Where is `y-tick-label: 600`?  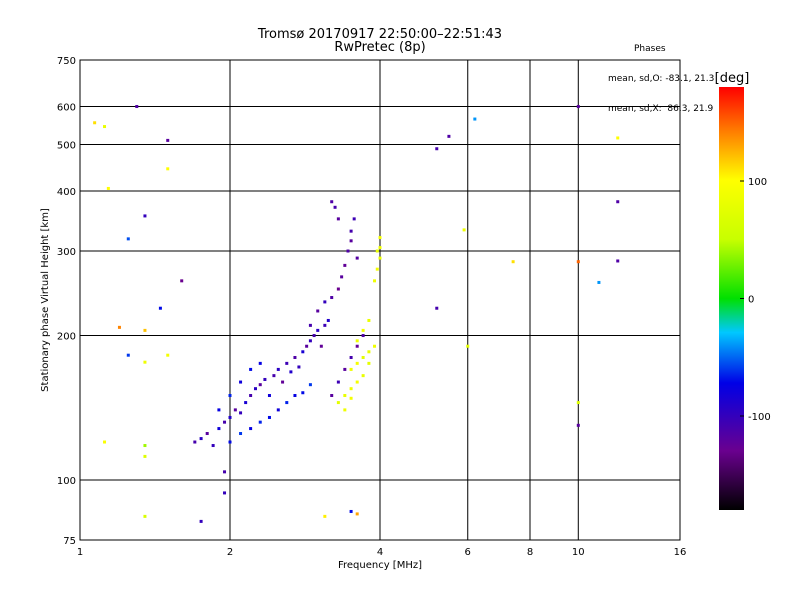 y-tick-label: 600 is located at coordinates (66, 108).